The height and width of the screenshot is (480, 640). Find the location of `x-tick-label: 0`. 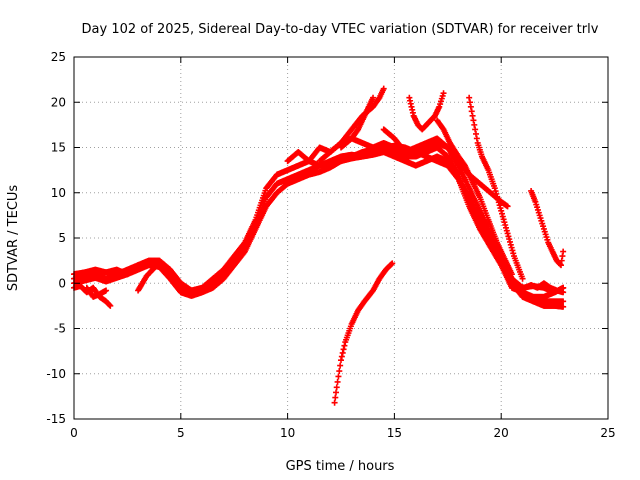

x-tick-label: 0 is located at coordinates (74, 433).